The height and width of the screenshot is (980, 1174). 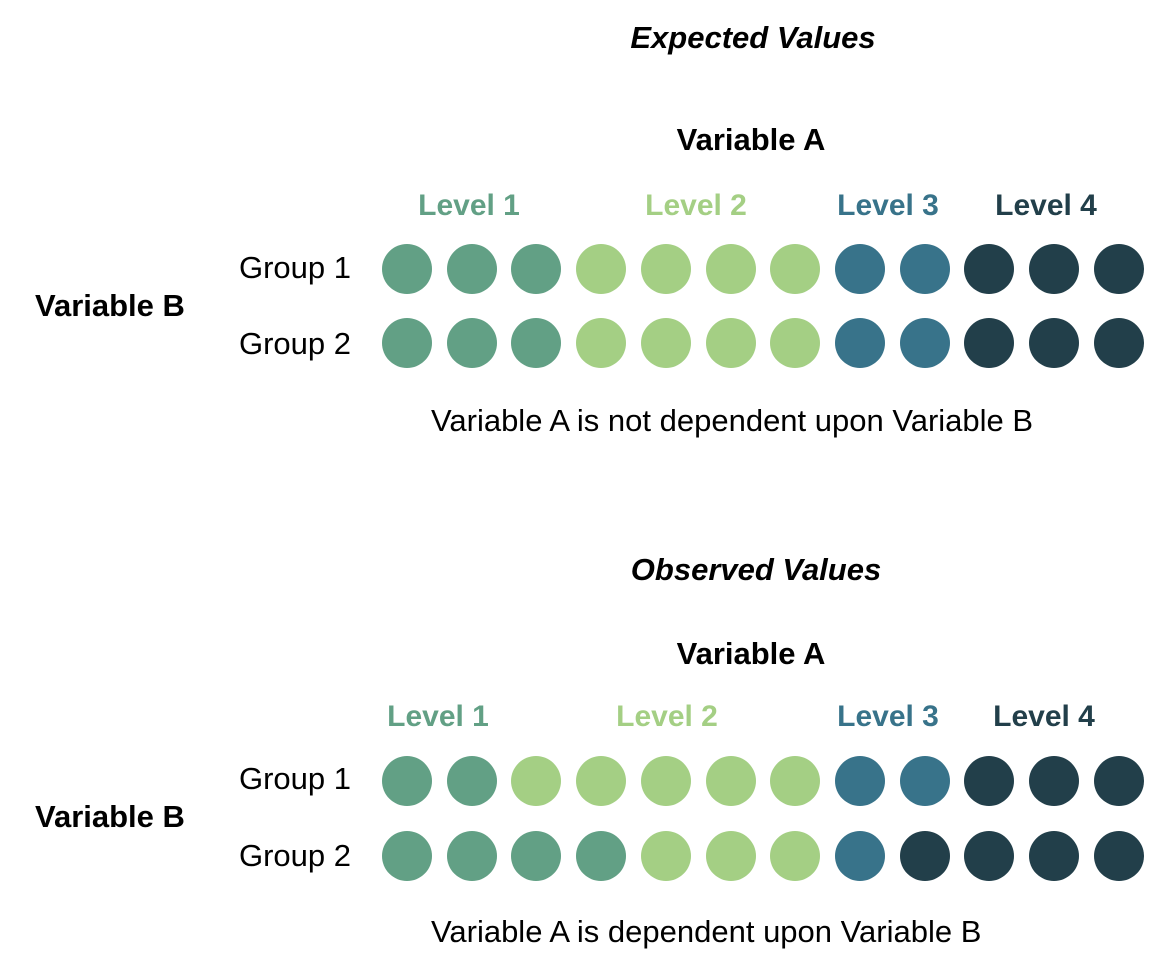 I want to click on panel-title: Observed Values, so click(x=756, y=569).